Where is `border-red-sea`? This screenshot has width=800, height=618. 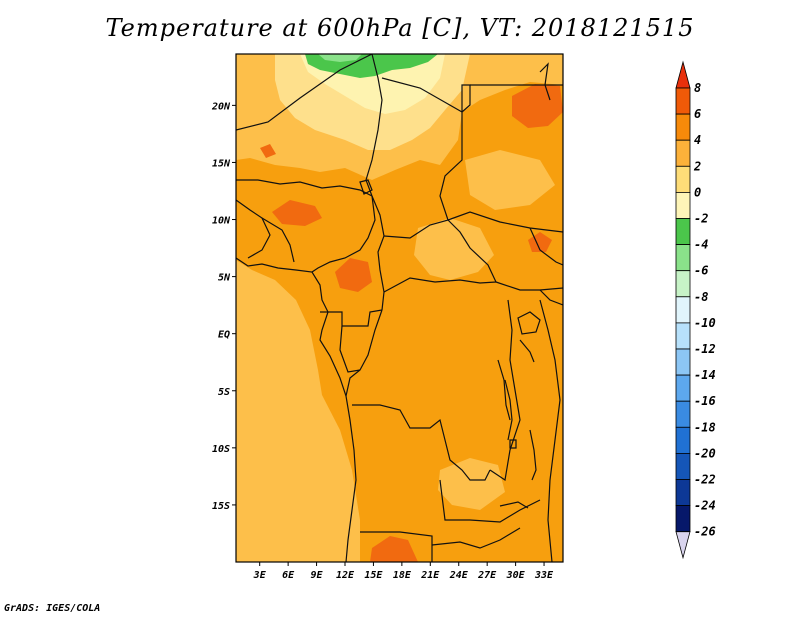 border-red-sea is located at coordinates (545, 81).